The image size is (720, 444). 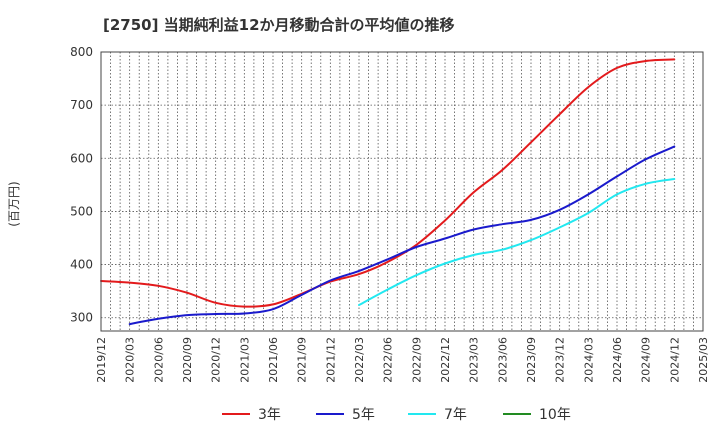 I want to click on legend-label-3: 10年, so click(x=555, y=415).